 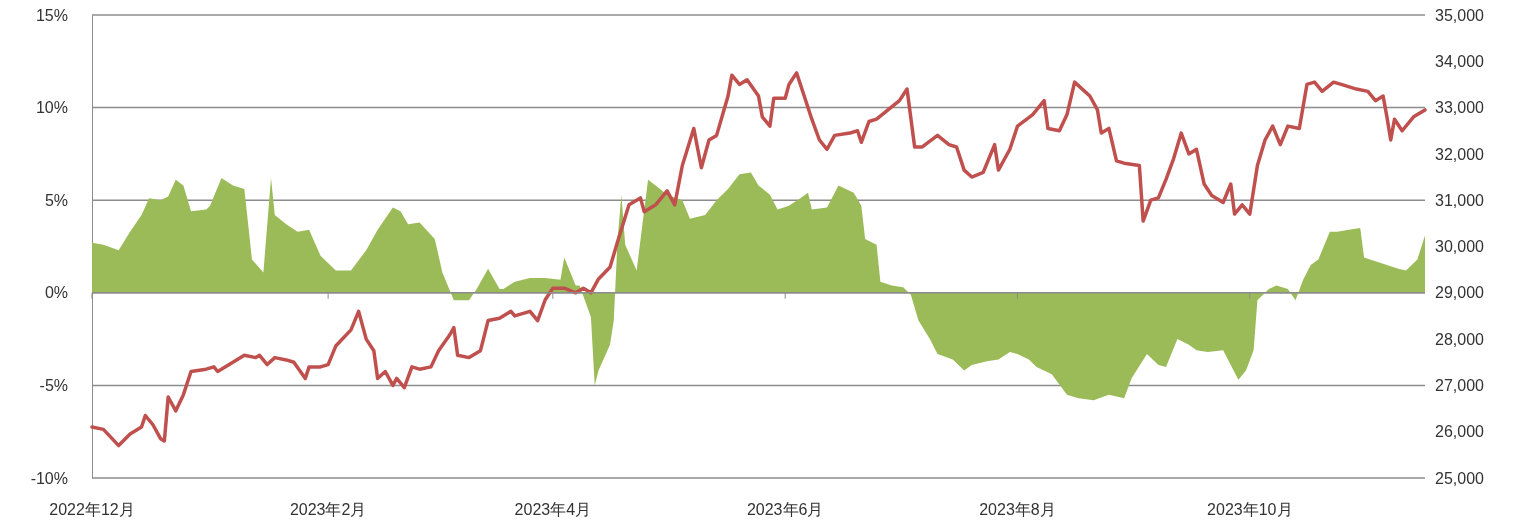 I want to click on y-tick-label: -5%, so click(x=53, y=386).